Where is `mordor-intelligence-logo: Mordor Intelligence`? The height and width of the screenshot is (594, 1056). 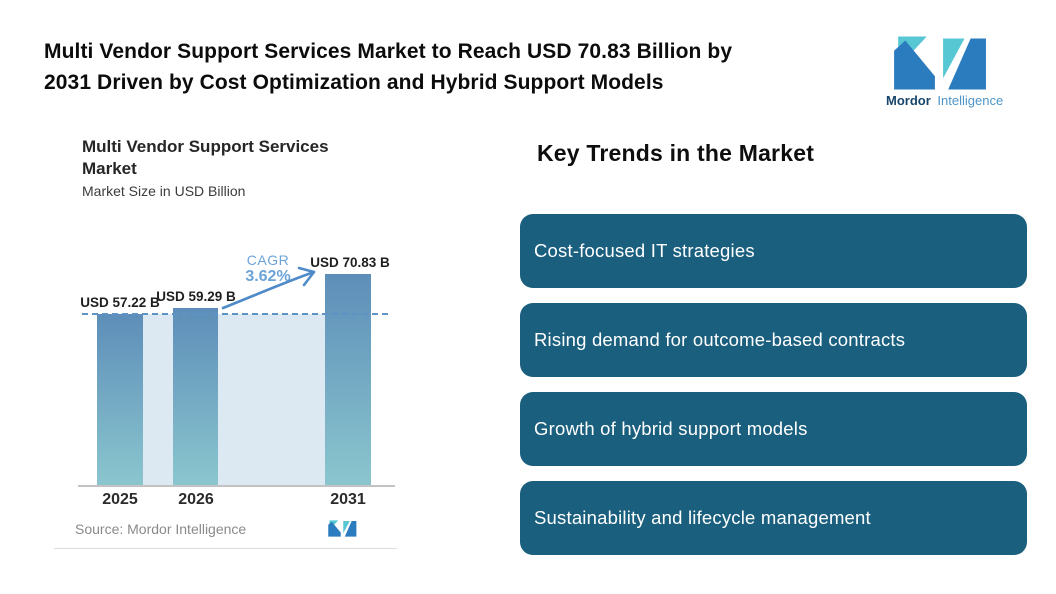
mordor-intelligence-logo: Mordor Intelligence is located at coordinates (944, 72).